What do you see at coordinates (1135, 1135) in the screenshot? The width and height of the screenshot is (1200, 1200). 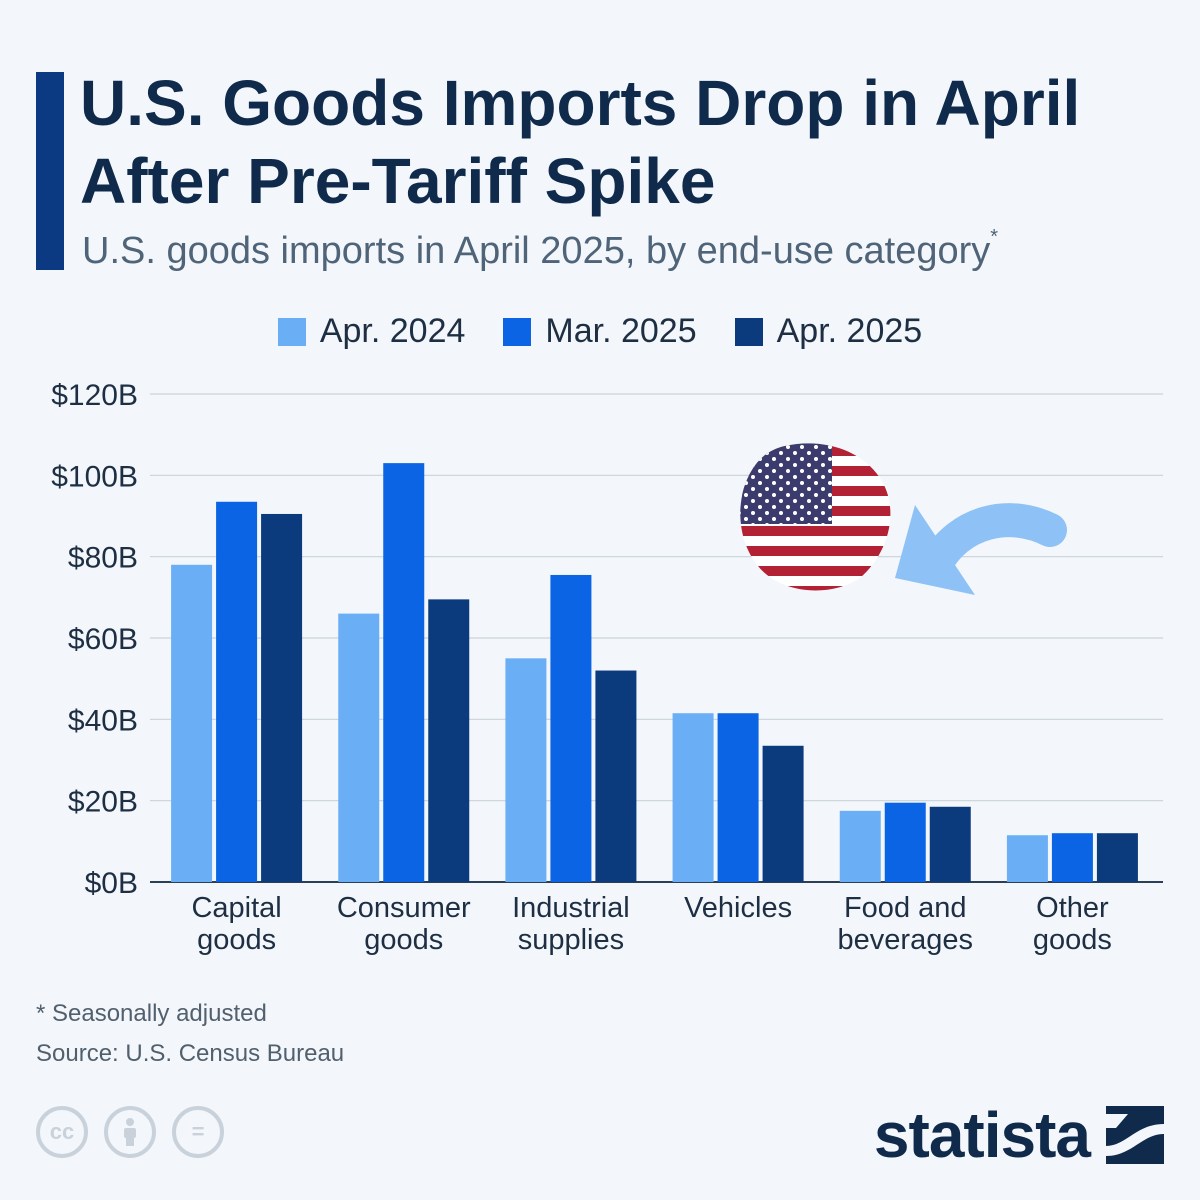 I see `statista-mark-icon` at bounding box center [1135, 1135].